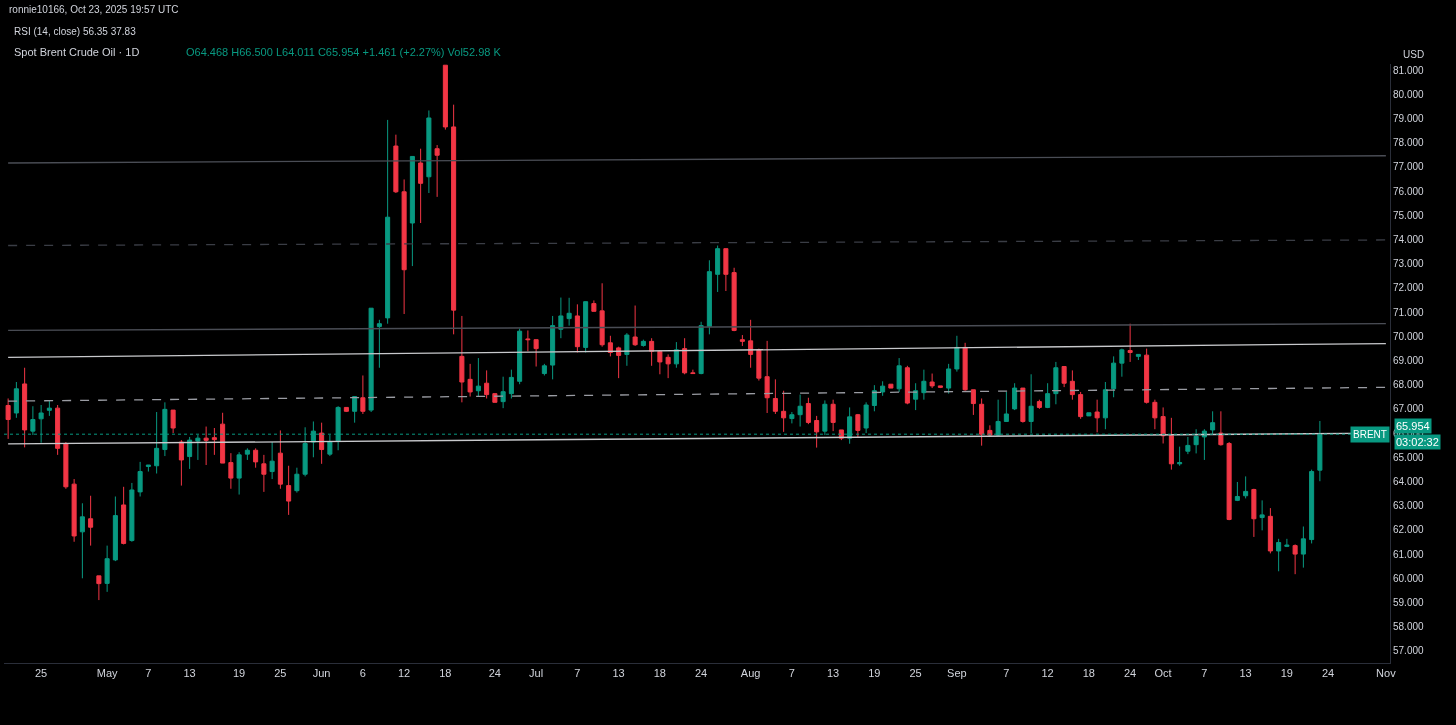 The width and height of the screenshot is (1456, 725). Describe the element at coordinates (1089, 673) in the screenshot. I see `x-tick-label: 18` at that location.